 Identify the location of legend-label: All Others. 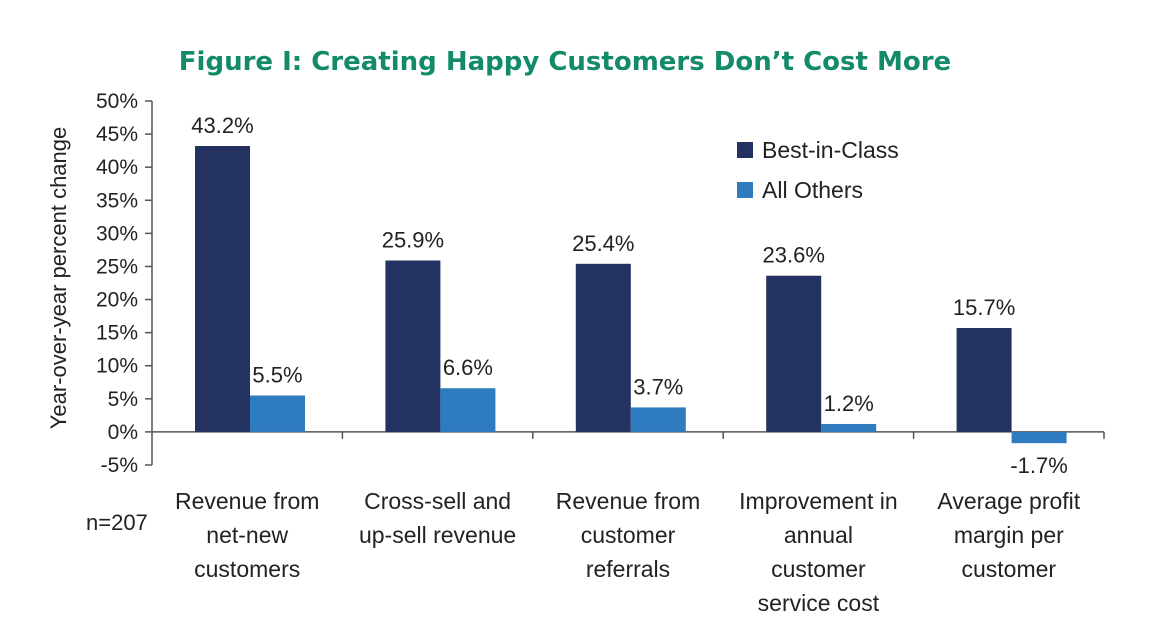
(812, 190).